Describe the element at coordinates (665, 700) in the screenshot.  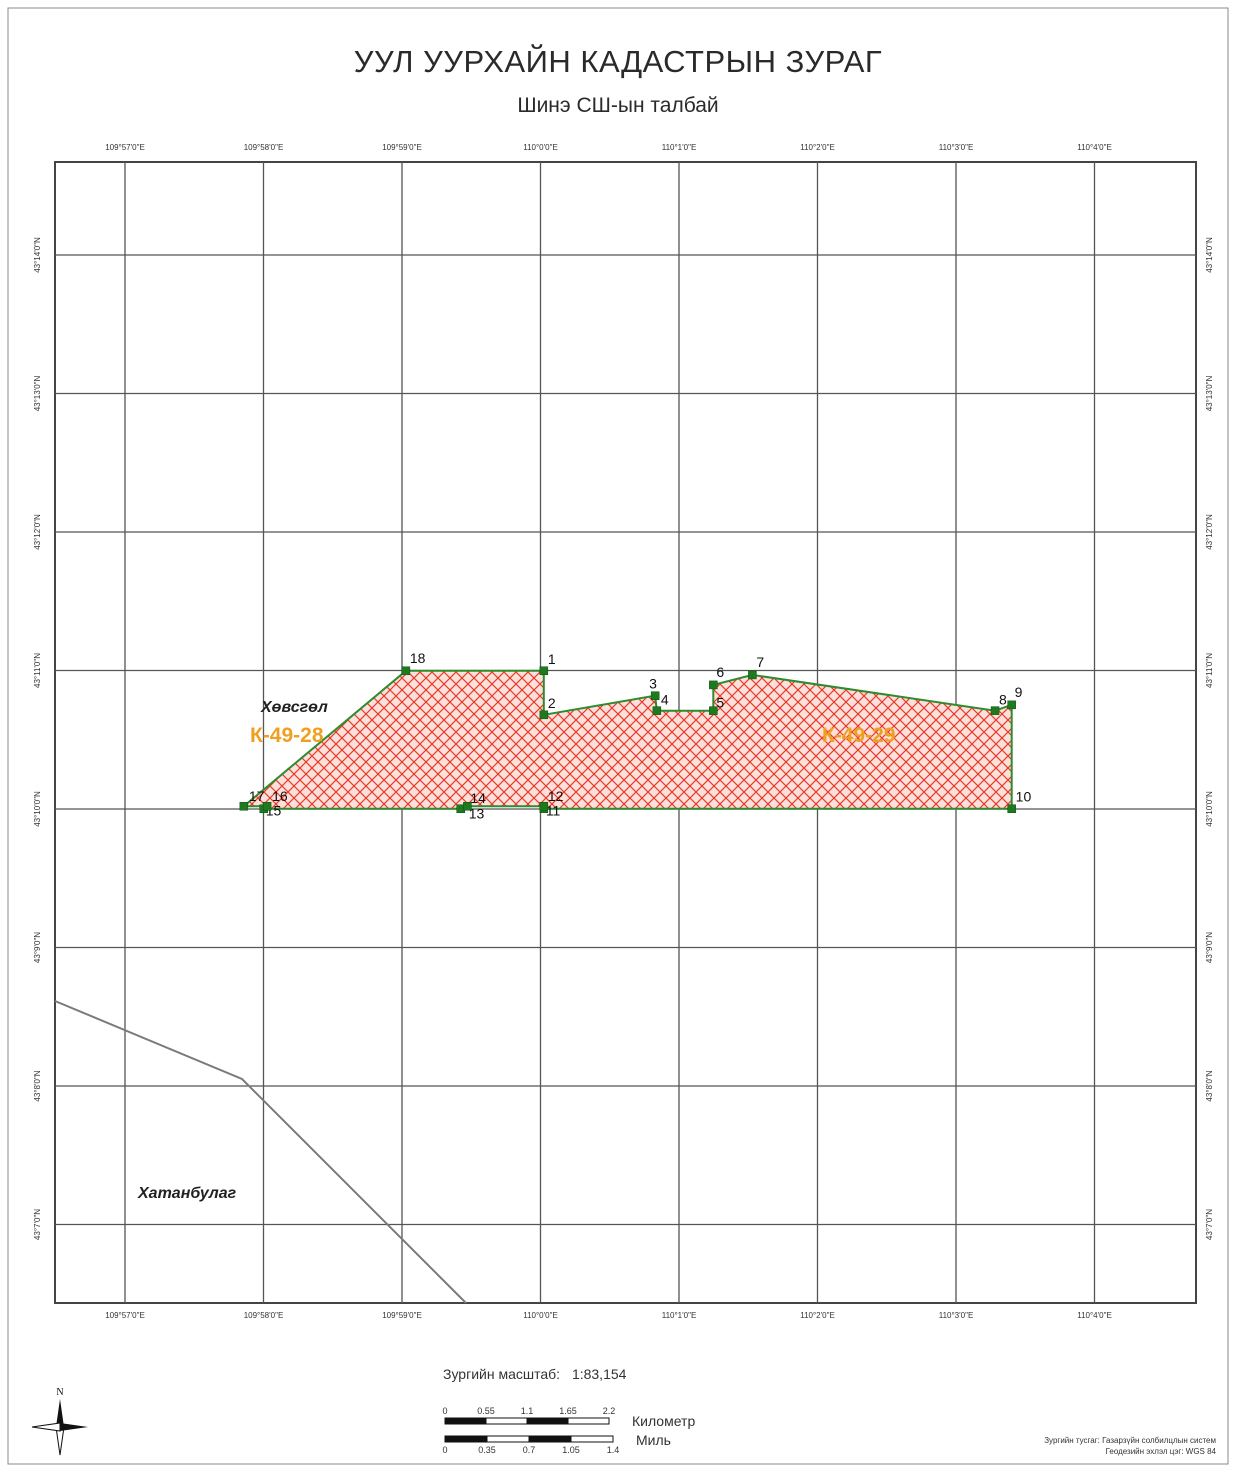
I see `vertex-label: 4` at that location.